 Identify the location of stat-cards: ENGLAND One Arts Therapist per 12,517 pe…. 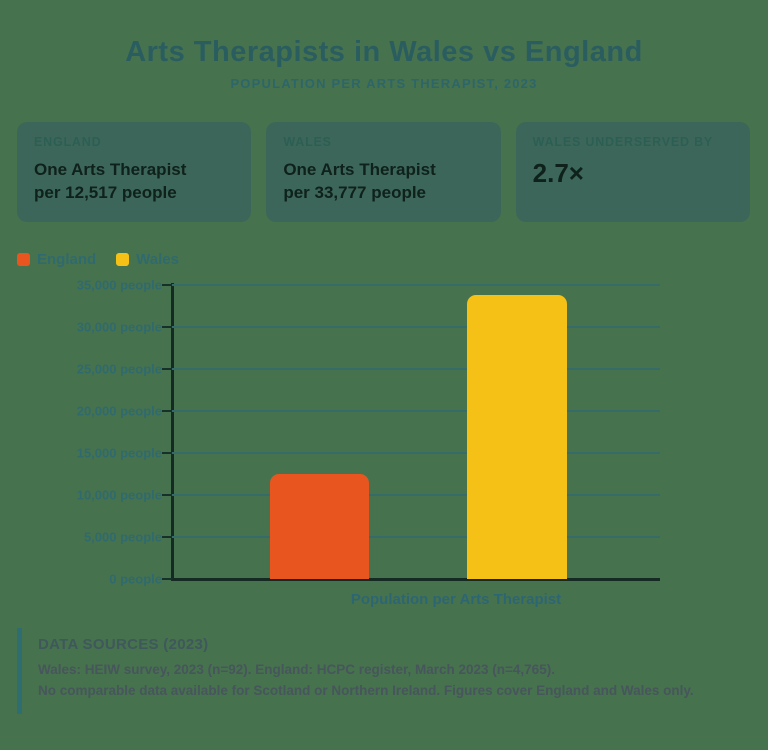
(383, 172).